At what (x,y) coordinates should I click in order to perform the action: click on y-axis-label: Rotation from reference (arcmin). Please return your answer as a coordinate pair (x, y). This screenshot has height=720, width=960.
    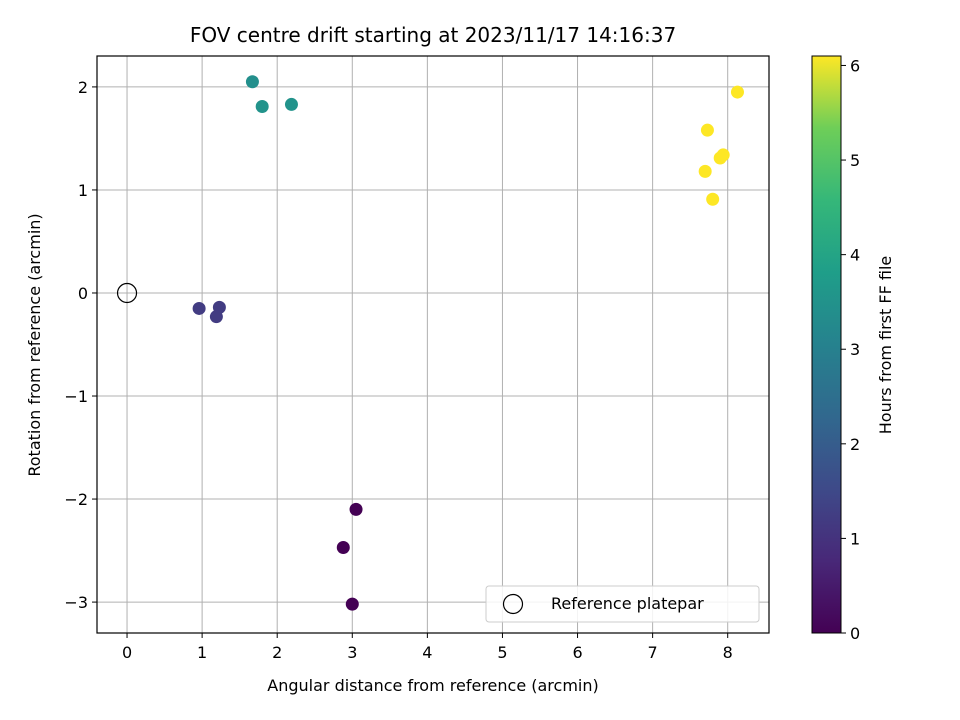
    Looking at the image, I should click on (34, 344).